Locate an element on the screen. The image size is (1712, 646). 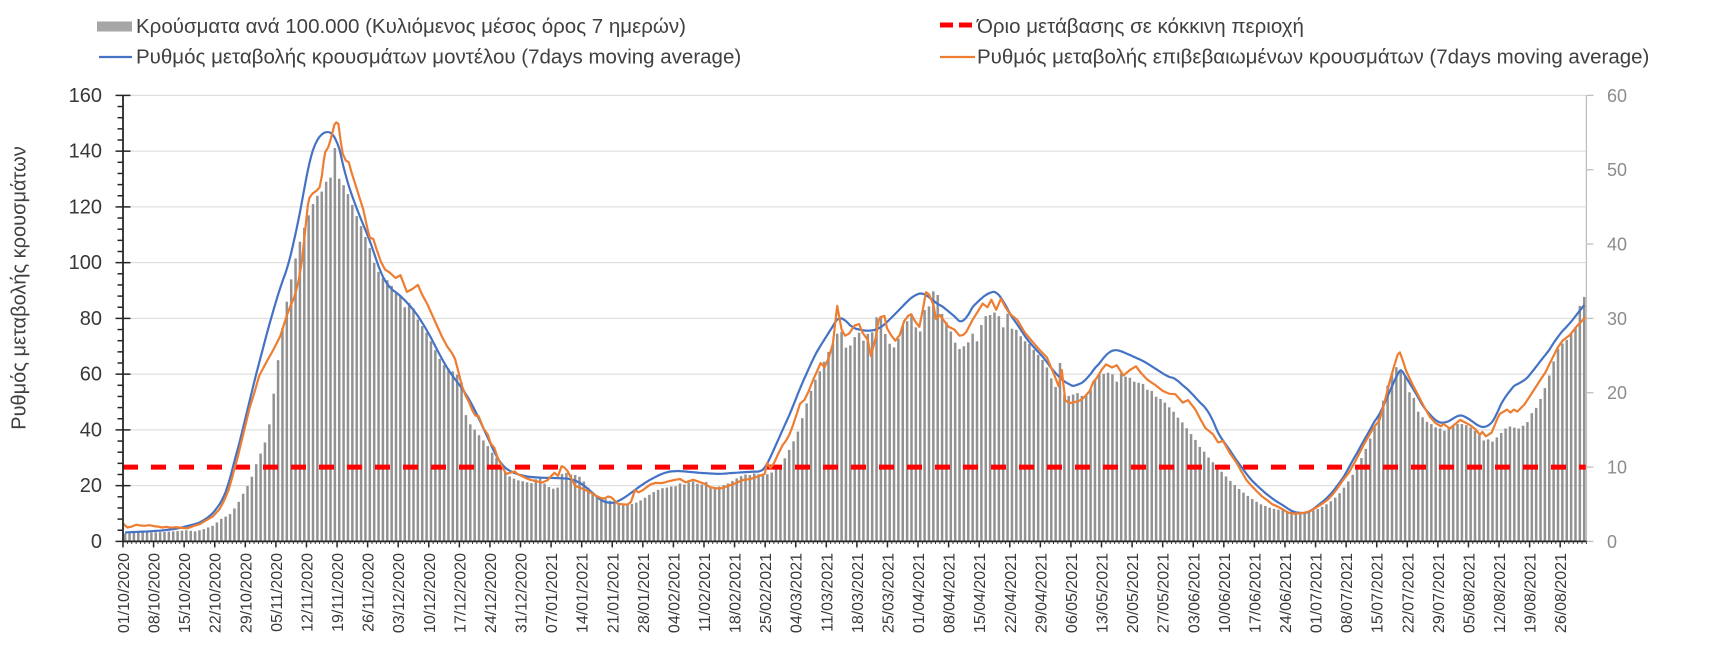
svg-text: 17/12/2020 is located at coordinates (460, 593).